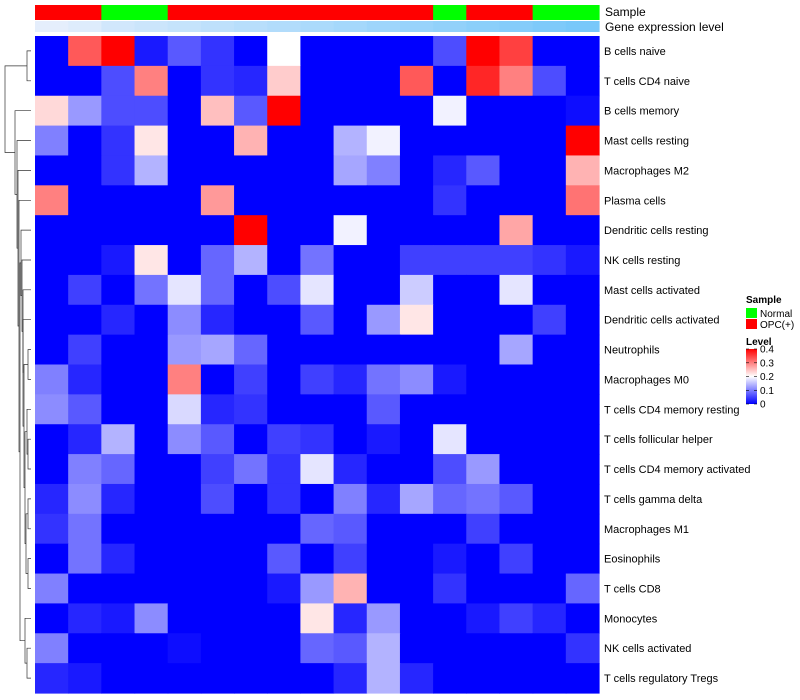 This screenshot has height=700, width=800. Describe the element at coordinates (635, 52) in the screenshot. I see `row-label: B cells naive` at that location.